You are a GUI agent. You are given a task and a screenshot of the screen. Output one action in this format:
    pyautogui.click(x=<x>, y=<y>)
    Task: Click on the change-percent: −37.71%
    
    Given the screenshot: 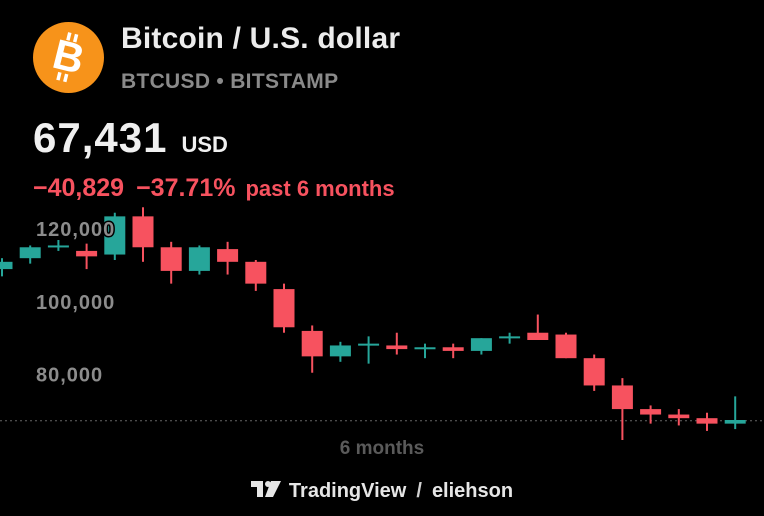 What is the action you would take?
    pyautogui.click(x=186, y=188)
    